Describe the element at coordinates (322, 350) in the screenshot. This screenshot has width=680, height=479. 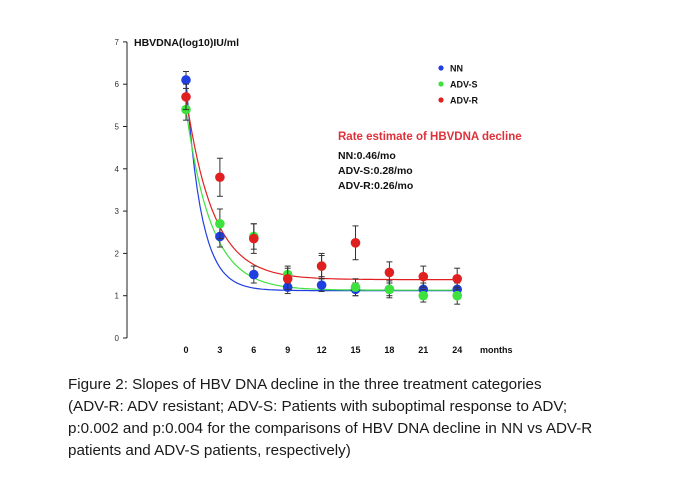
I see `x-tick-label: 12` at that location.